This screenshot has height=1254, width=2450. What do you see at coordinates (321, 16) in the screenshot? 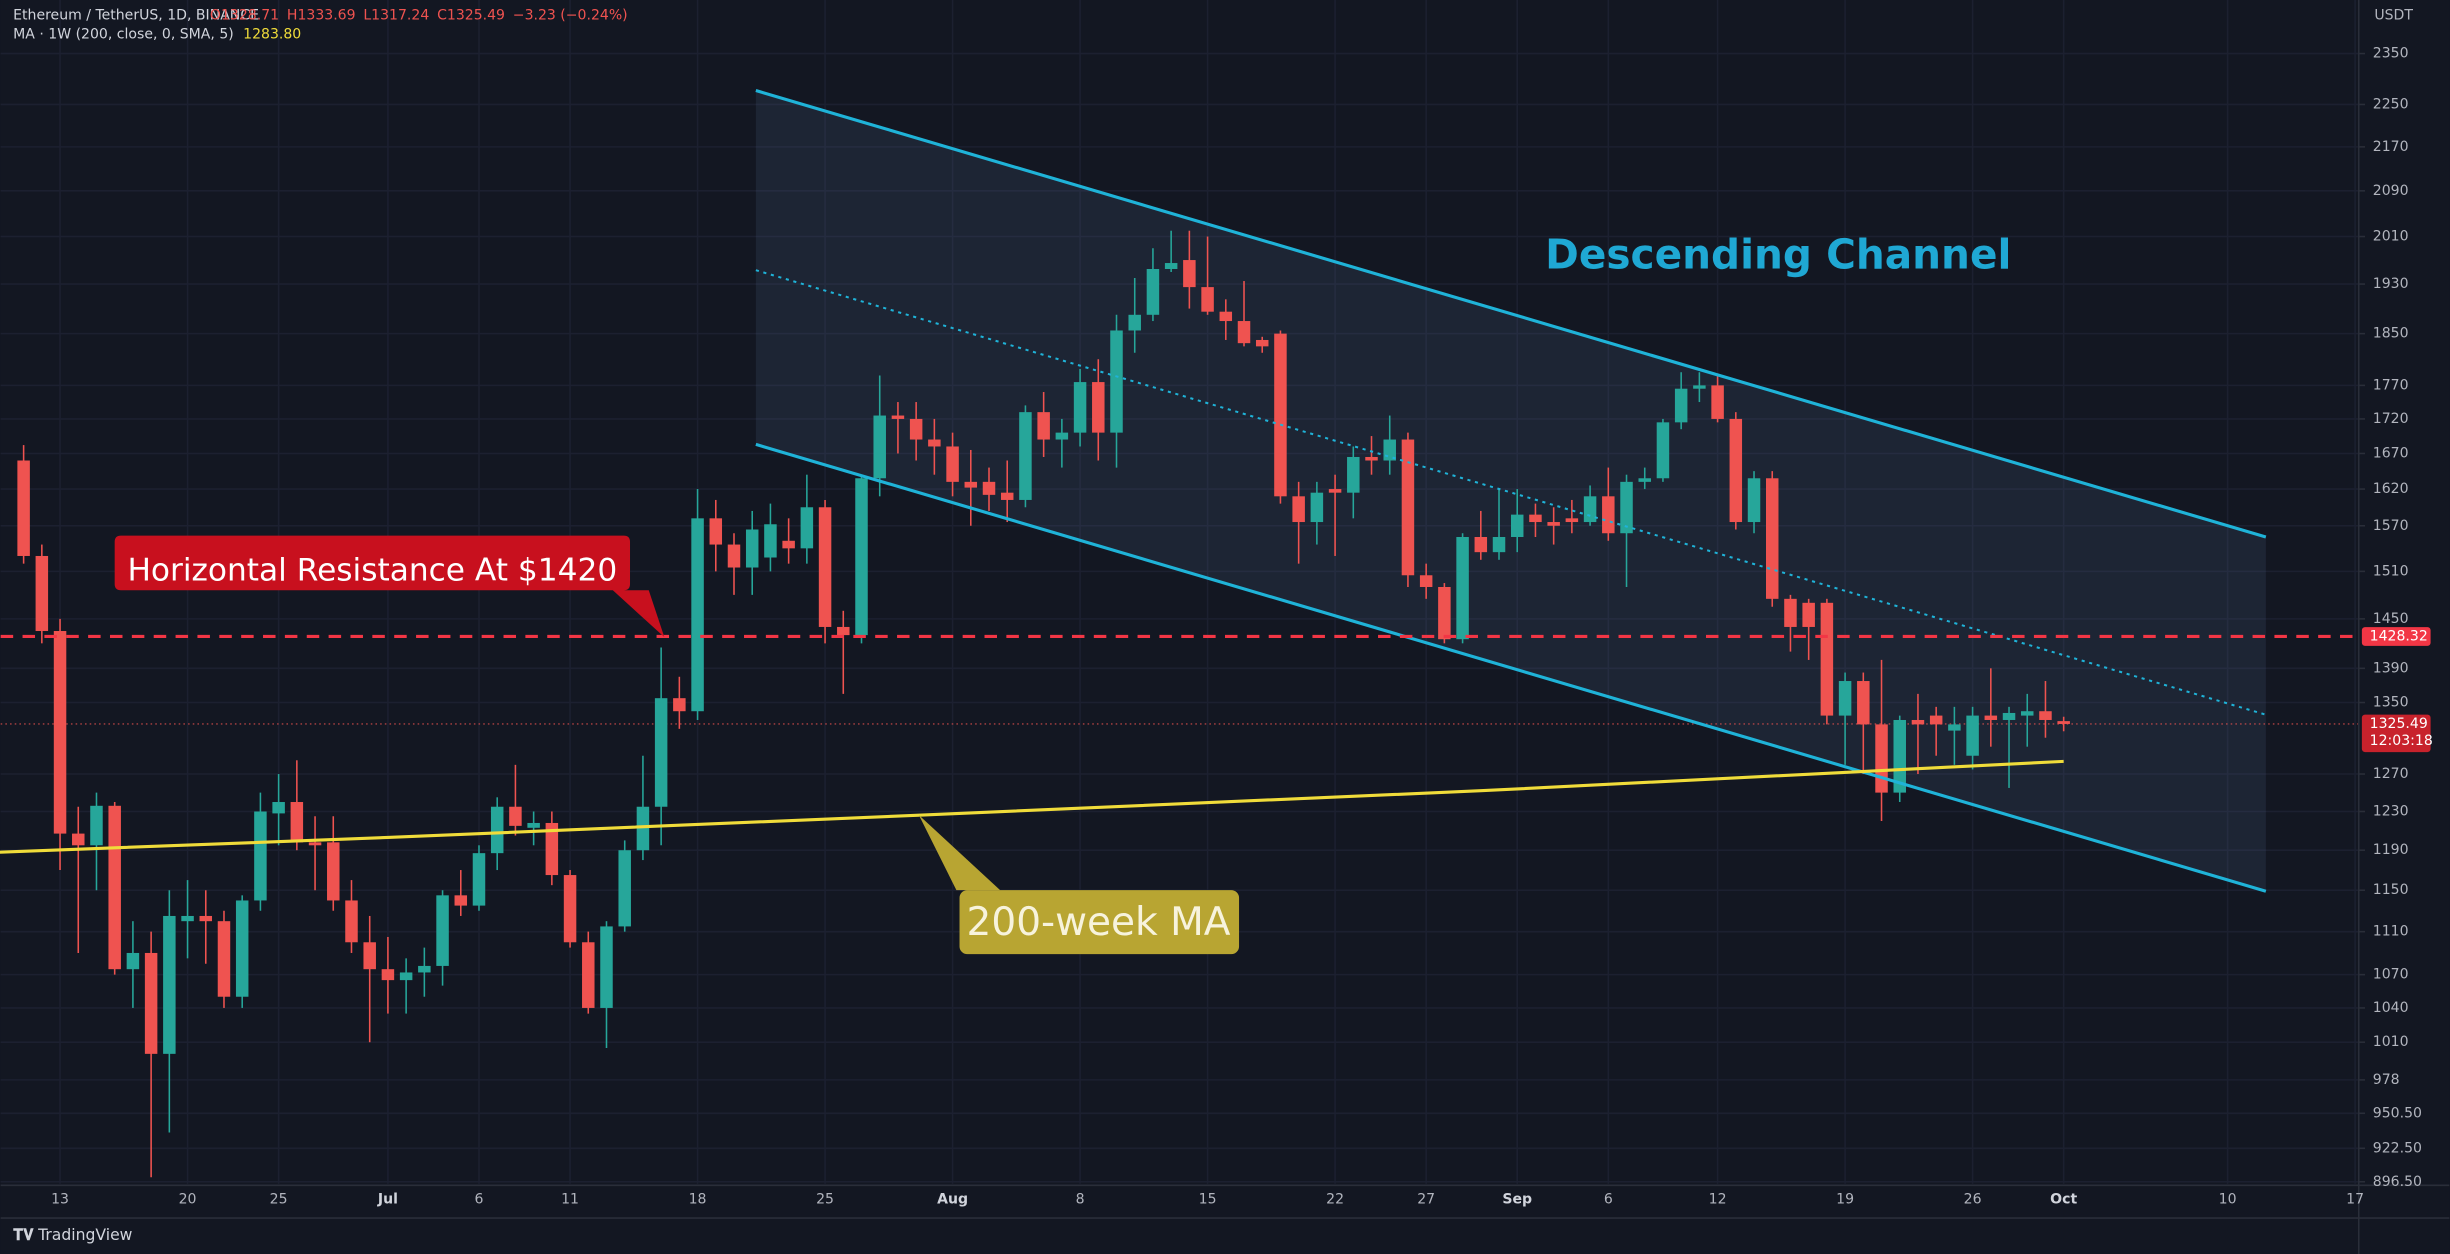
I see `ohlc-value: H1333.69` at bounding box center [321, 16].